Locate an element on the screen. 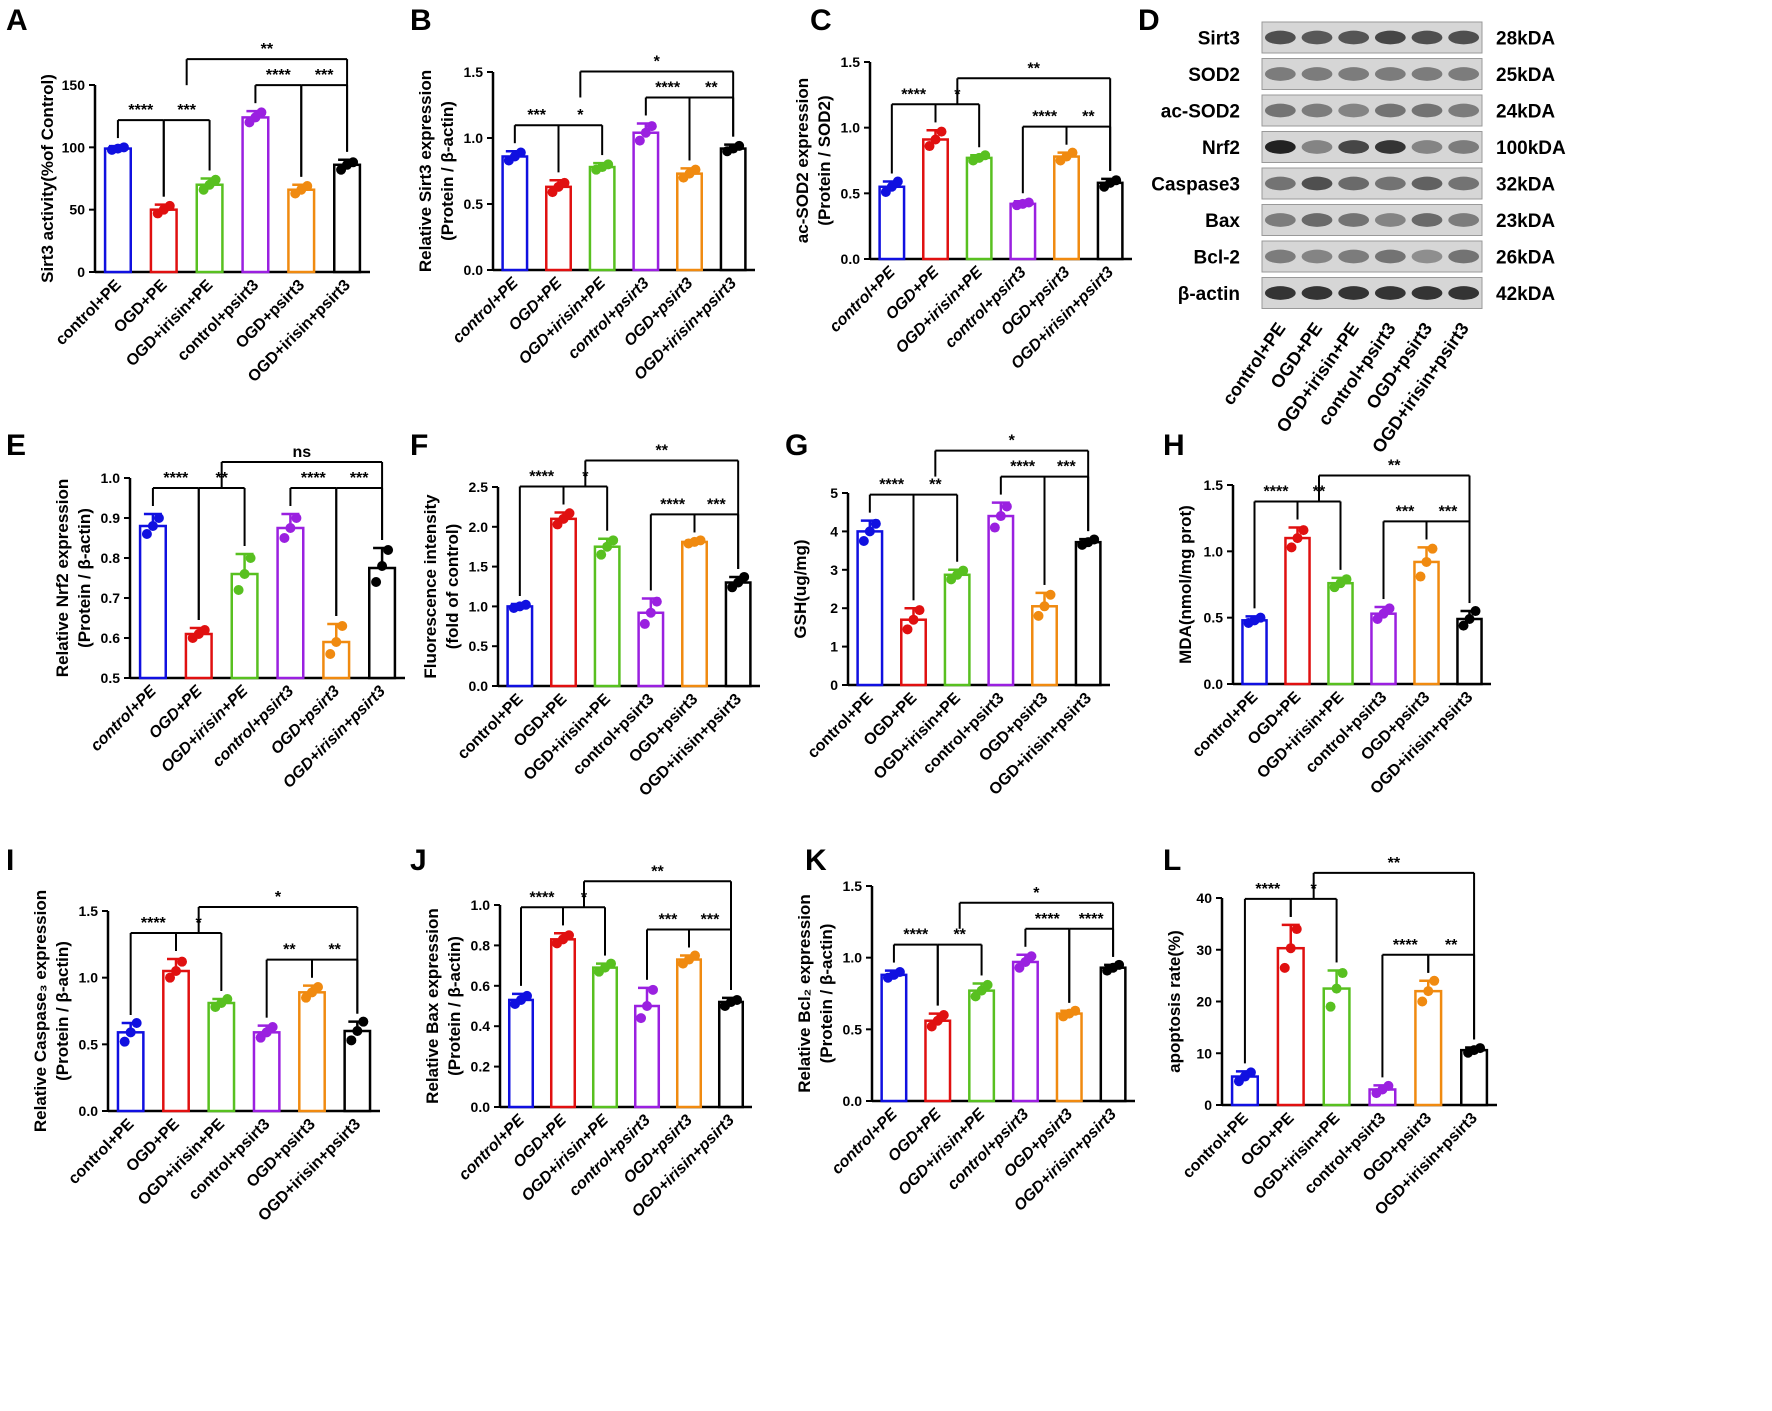  panel-letter: D is located at coordinates (1149, 20).